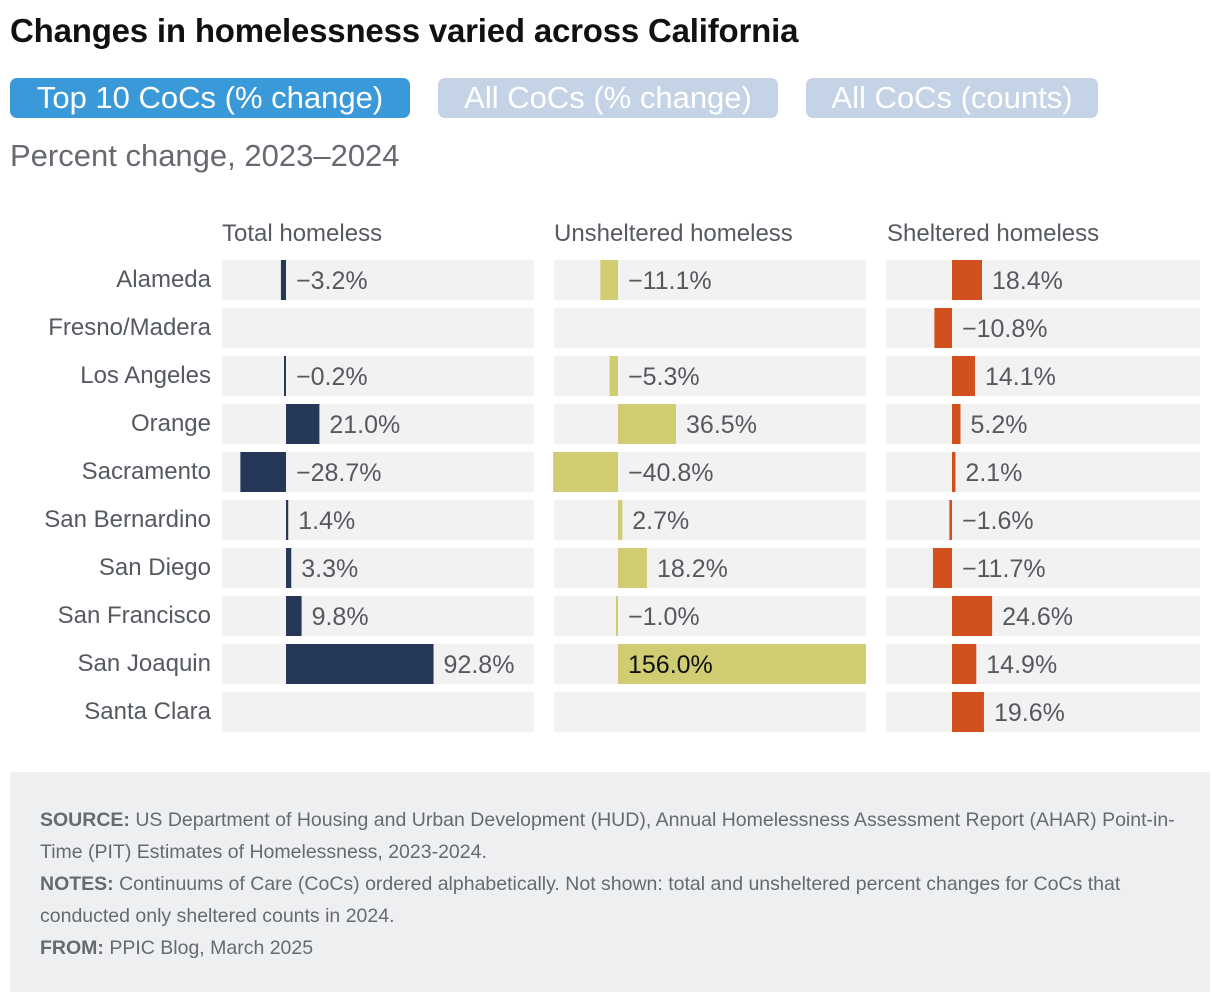 The width and height of the screenshot is (1220, 1002). I want to click on bar-total-orange, so click(303, 424).